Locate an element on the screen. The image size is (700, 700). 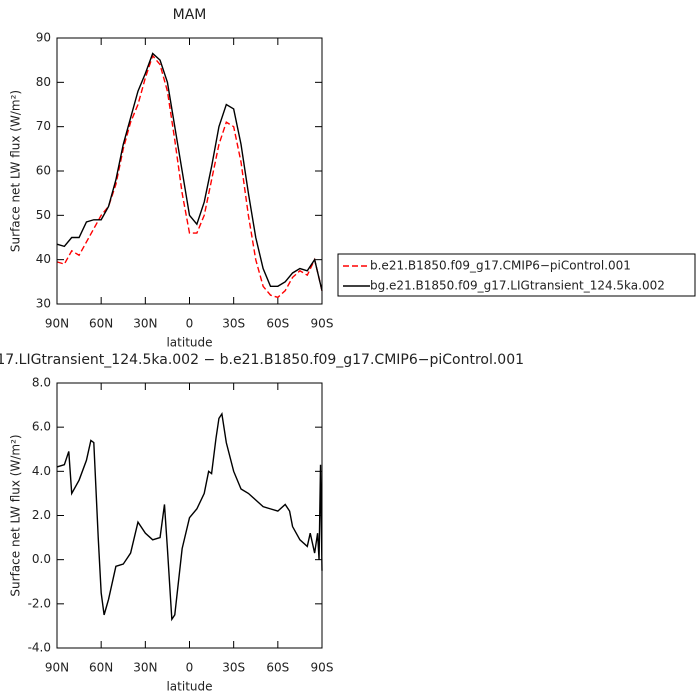
y-tick-label: 80 is located at coordinates (43, 82).